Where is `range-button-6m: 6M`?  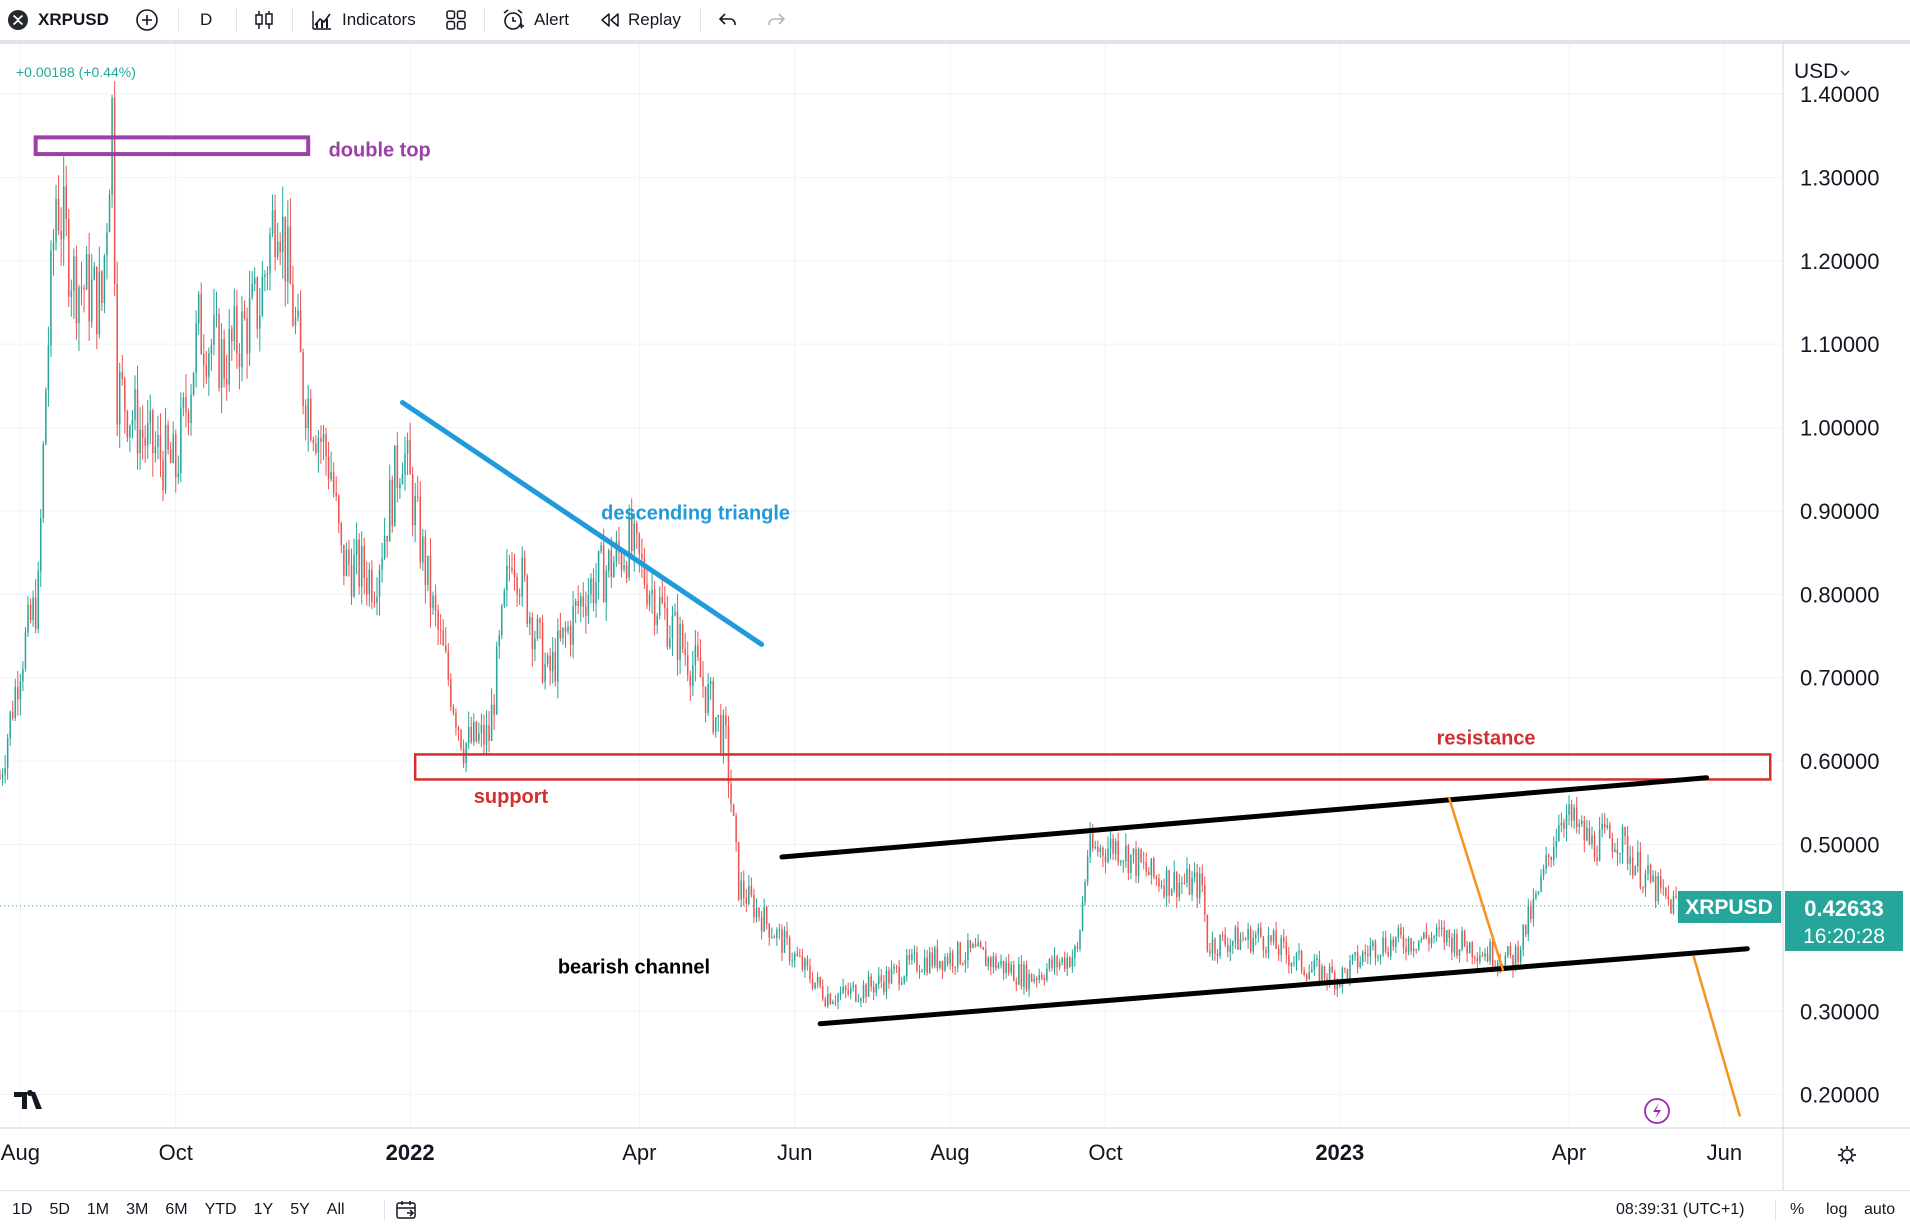 range-button-6m: 6M is located at coordinates (176, 1209).